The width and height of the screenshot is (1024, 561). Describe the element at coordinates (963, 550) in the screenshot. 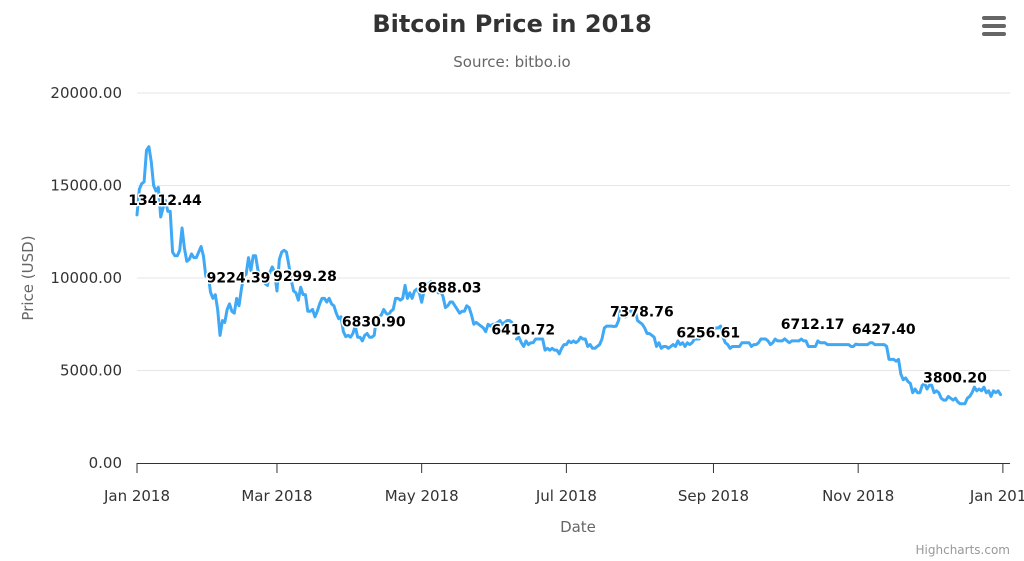

I see `credits: Highcharts.com` at that location.